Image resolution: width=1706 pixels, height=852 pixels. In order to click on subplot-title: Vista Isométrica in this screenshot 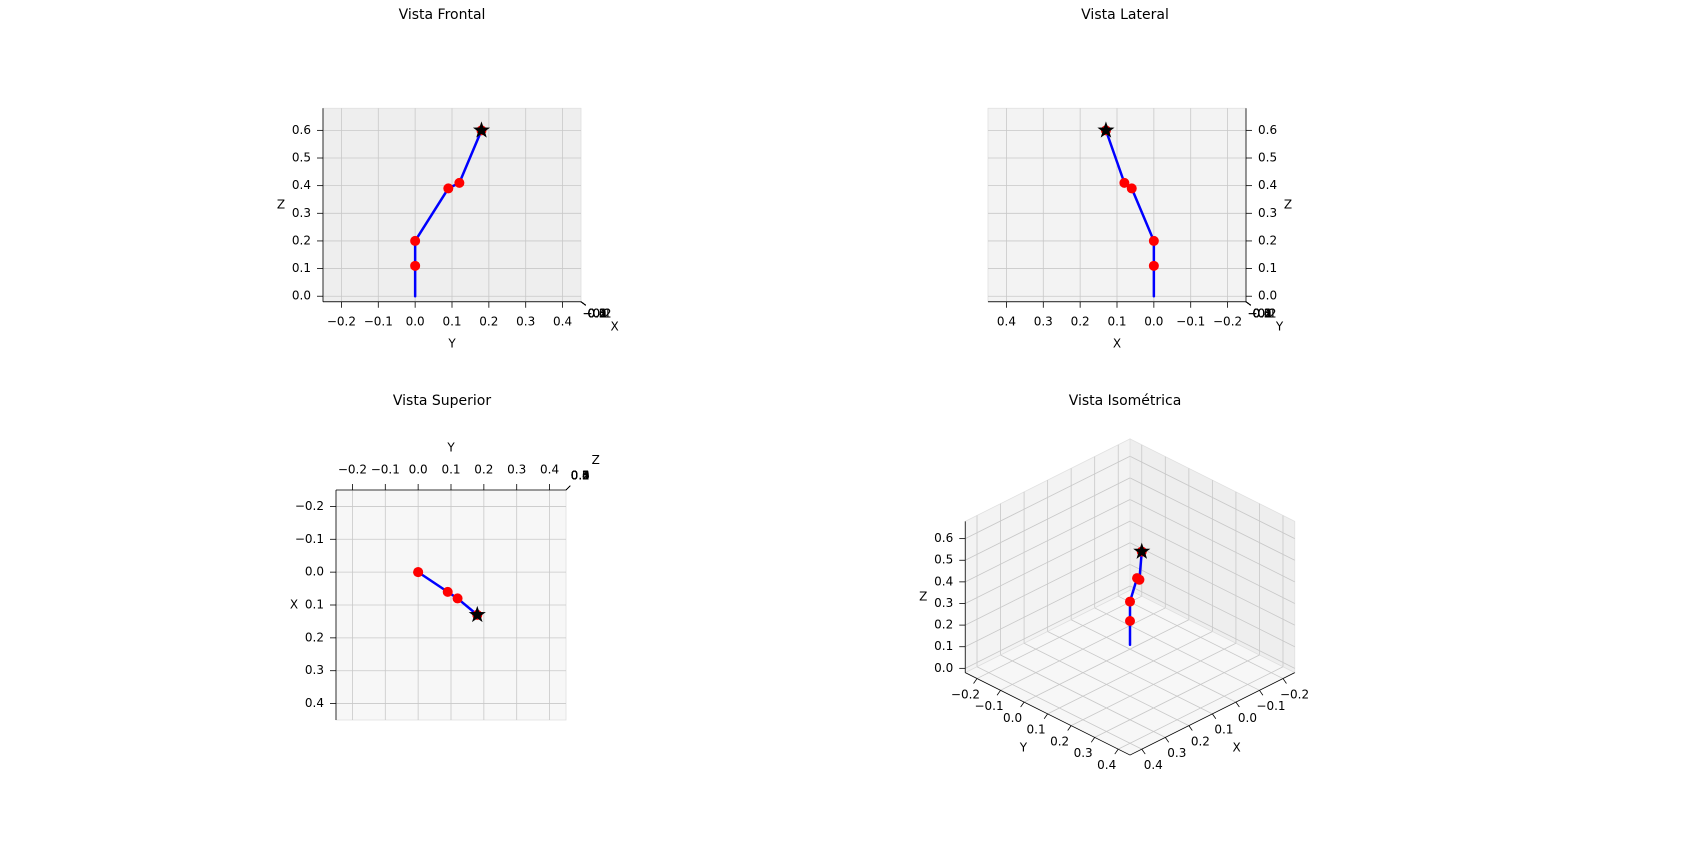, I will do `click(1125, 401)`.